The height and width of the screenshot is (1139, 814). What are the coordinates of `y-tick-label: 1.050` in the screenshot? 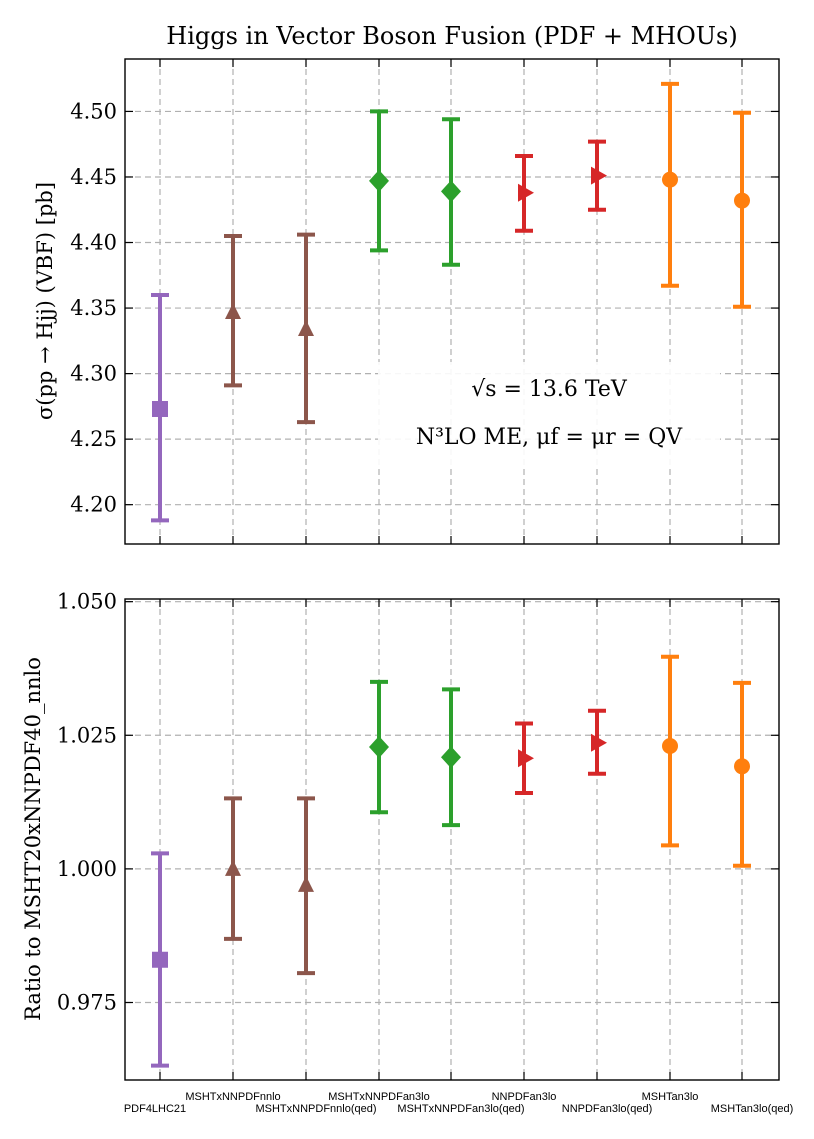 It's located at (87, 602).